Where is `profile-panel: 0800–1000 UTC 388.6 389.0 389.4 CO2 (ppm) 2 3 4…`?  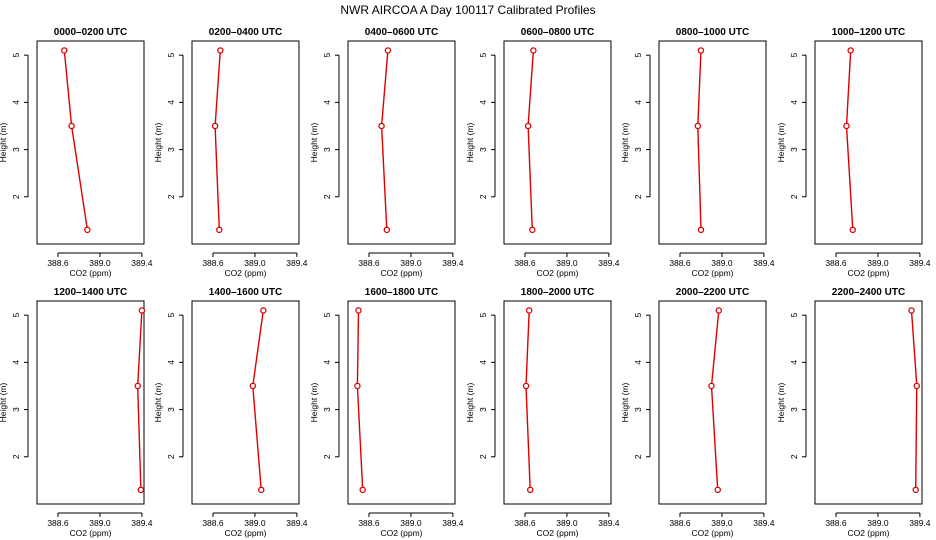
profile-panel: 0800–1000 UTC 388.6 389.0 389.4 CO2 (ppm) 2 3 4… is located at coordinates (697, 152).